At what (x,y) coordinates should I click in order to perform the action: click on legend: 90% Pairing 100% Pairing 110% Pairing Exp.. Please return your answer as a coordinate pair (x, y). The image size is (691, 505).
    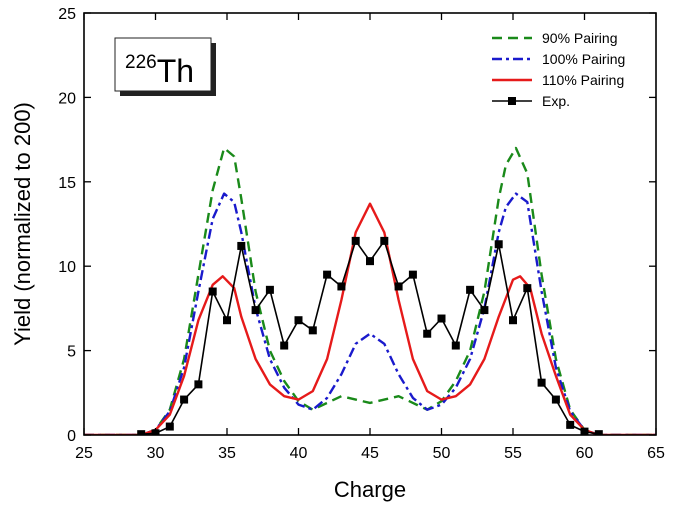
    Looking at the image, I should click on (558, 69).